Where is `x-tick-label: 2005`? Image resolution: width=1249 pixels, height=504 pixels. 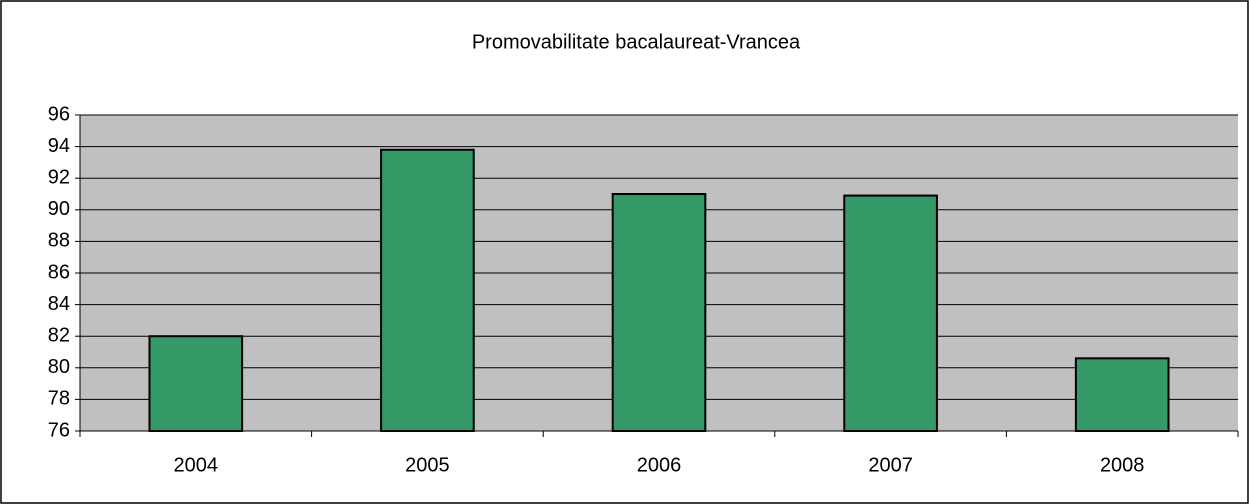
x-tick-label: 2005 is located at coordinates (427, 465).